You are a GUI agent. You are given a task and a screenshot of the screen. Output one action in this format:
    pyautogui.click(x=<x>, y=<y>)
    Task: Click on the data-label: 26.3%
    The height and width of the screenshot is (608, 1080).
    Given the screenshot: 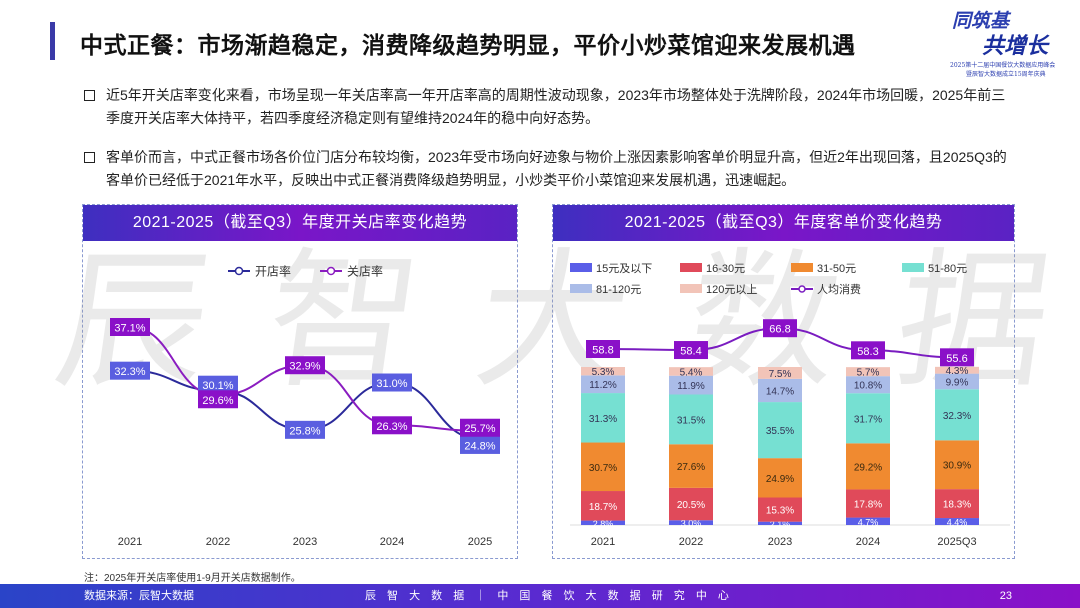 What is the action you would take?
    pyautogui.click(x=391, y=427)
    